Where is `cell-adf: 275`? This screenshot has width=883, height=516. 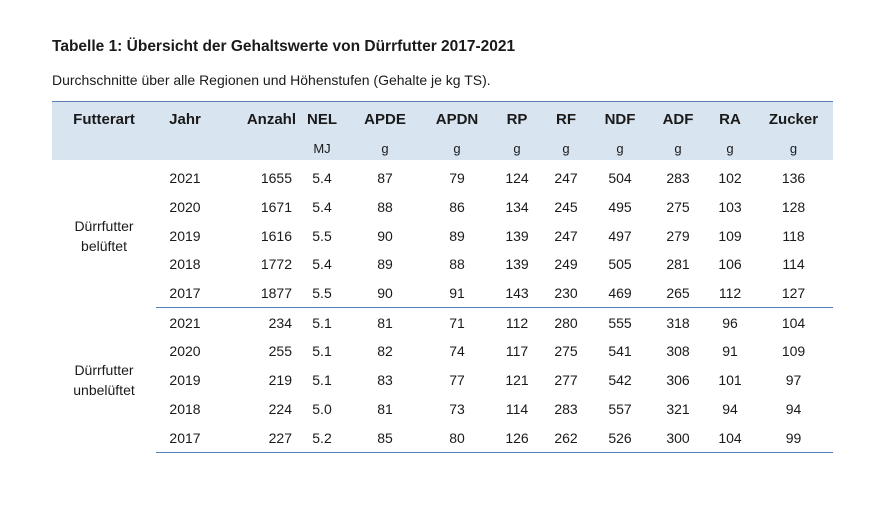 cell-adf: 275 is located at coordinates (678, 207).